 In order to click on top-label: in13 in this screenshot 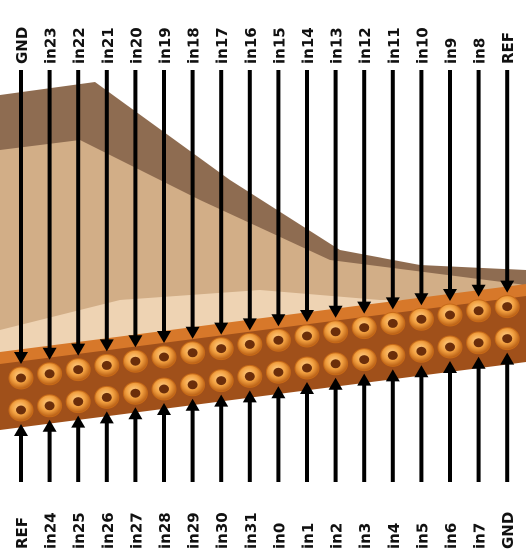, I will do `click(337, 45)`.